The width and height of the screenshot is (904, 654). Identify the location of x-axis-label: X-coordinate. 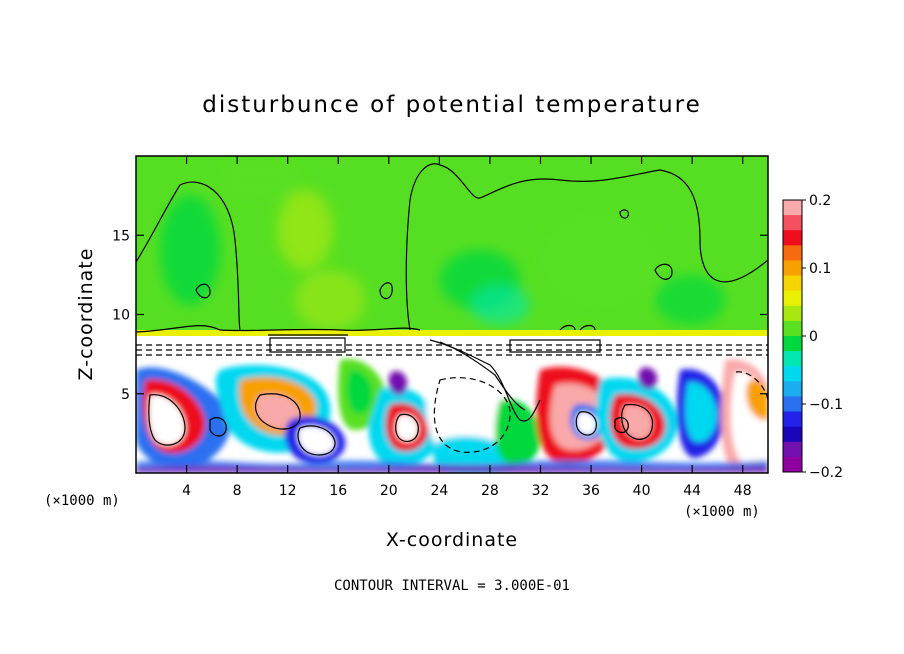
(452, 540).